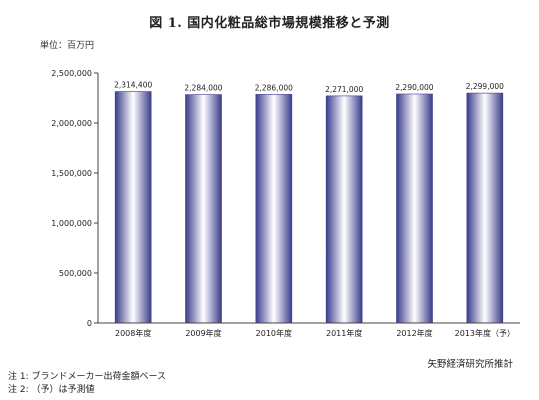 The height and width of the screenshot is (400, 539). I want to click on data-label: 2,290,000, so click(414, 87).